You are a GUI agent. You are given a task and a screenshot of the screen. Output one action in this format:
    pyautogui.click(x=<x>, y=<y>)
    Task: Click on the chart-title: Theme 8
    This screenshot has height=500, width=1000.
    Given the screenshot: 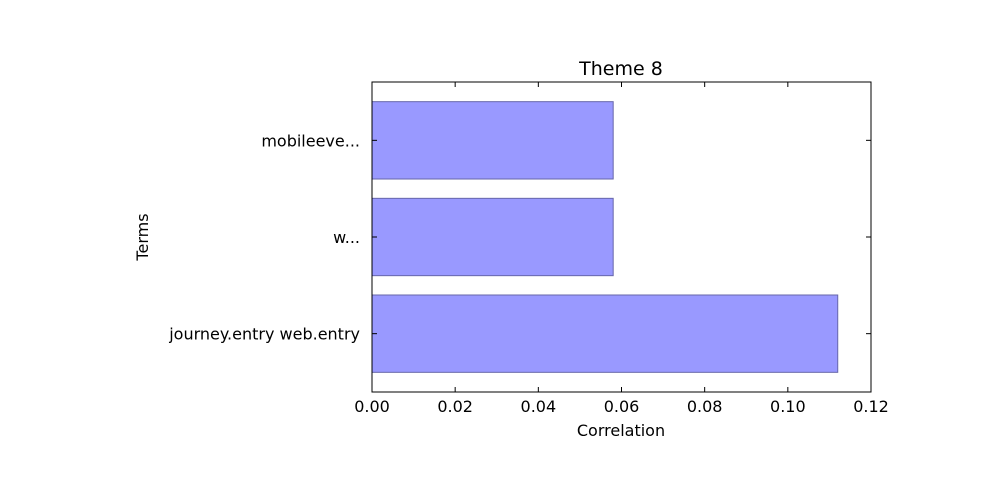 What is the action you would take?
    pyautogui.click(x=620, y=69)
    